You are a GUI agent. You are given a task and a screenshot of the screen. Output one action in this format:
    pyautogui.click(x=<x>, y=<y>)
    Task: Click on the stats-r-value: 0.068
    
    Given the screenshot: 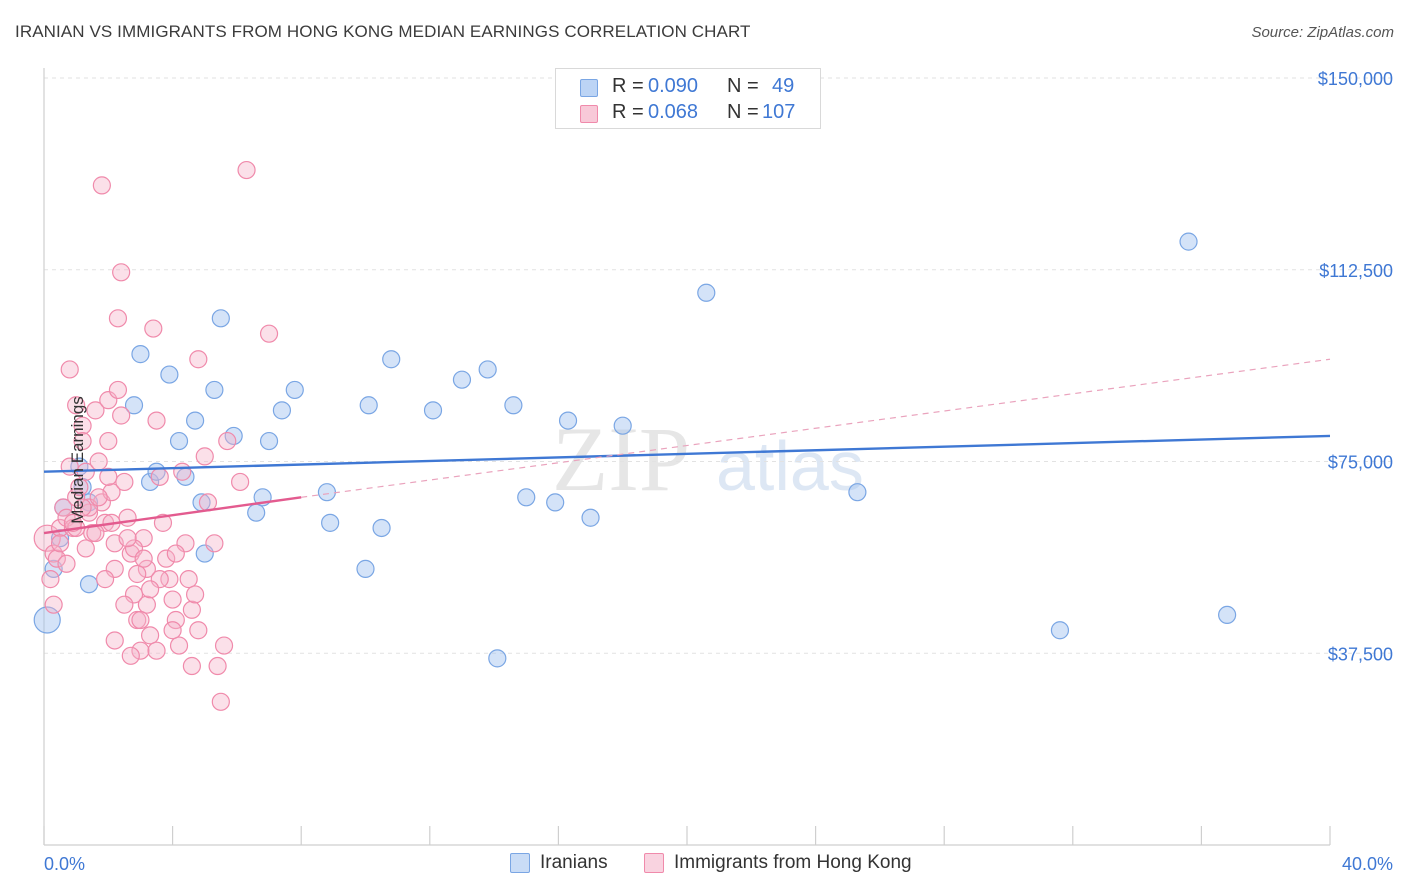 What is the action you would take?
    pyautogui.click(x=673, y=112)
    